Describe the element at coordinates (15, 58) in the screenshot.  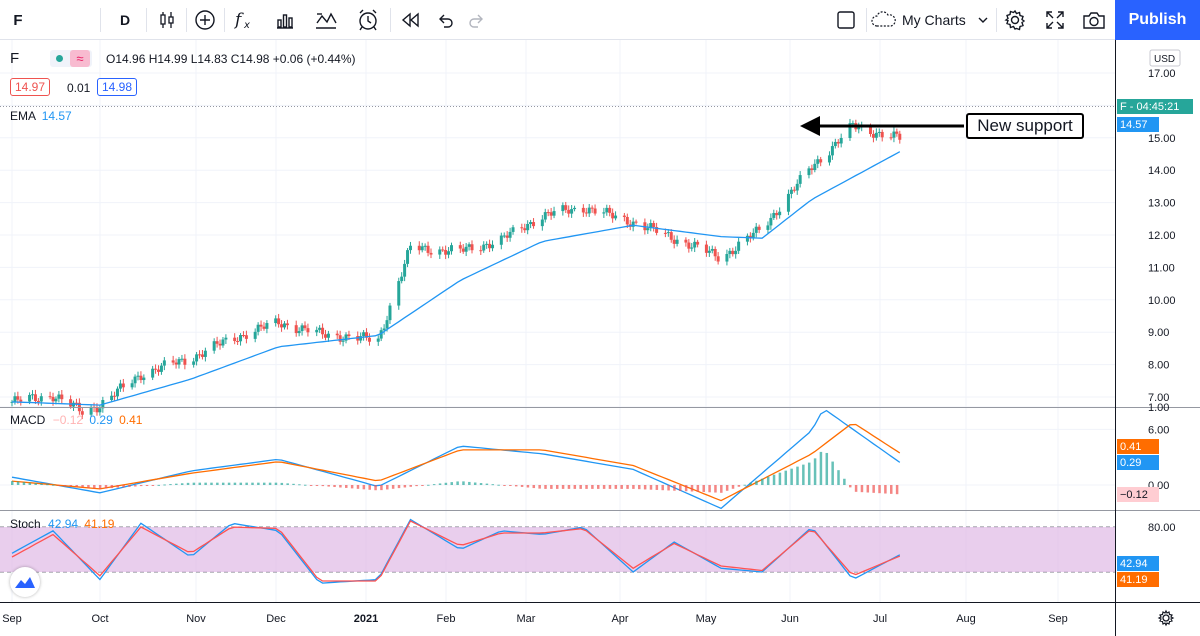
I see `legend-symbol: F` at that location.